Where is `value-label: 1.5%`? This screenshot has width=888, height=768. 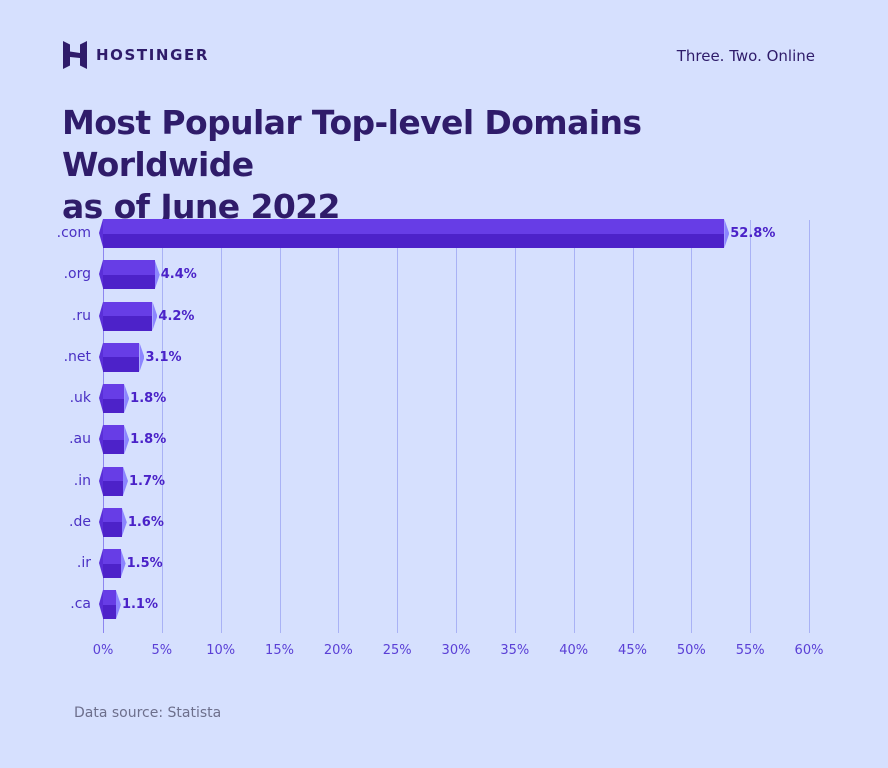 value-label: 1.5% is located at coordinates (144, 563).